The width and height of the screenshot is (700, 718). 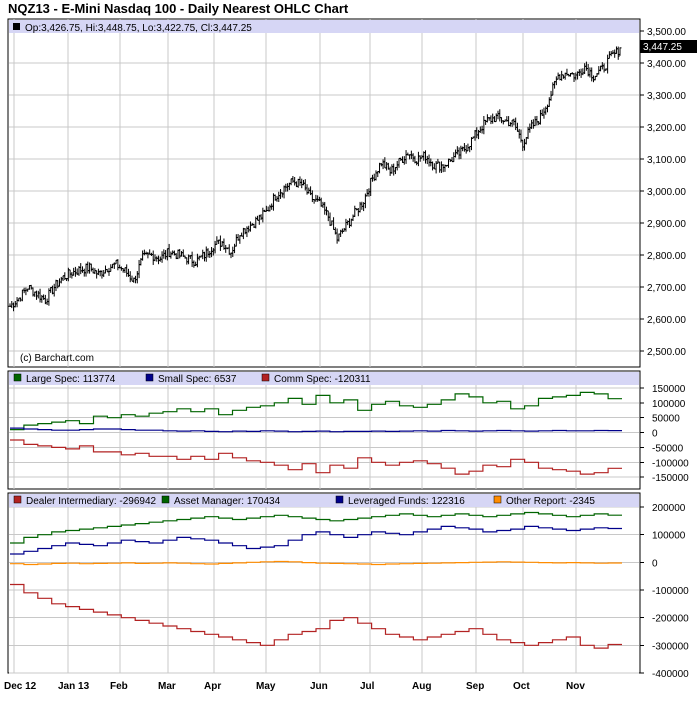 I want to click on legend-label: Other Report: -2345, so click(x=550, y=501).